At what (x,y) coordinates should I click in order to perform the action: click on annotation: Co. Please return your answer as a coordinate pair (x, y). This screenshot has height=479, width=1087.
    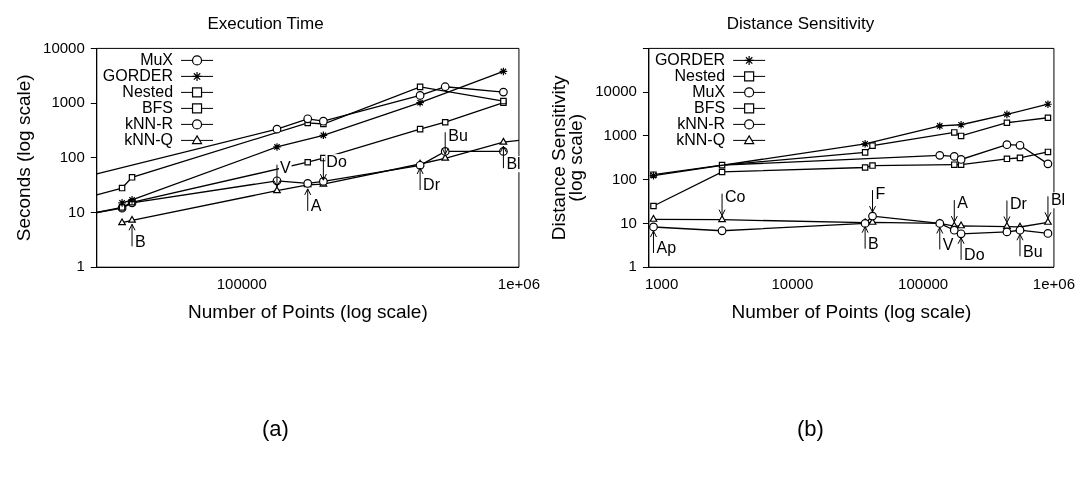
    Looking at the image, I should click on (735, 197).